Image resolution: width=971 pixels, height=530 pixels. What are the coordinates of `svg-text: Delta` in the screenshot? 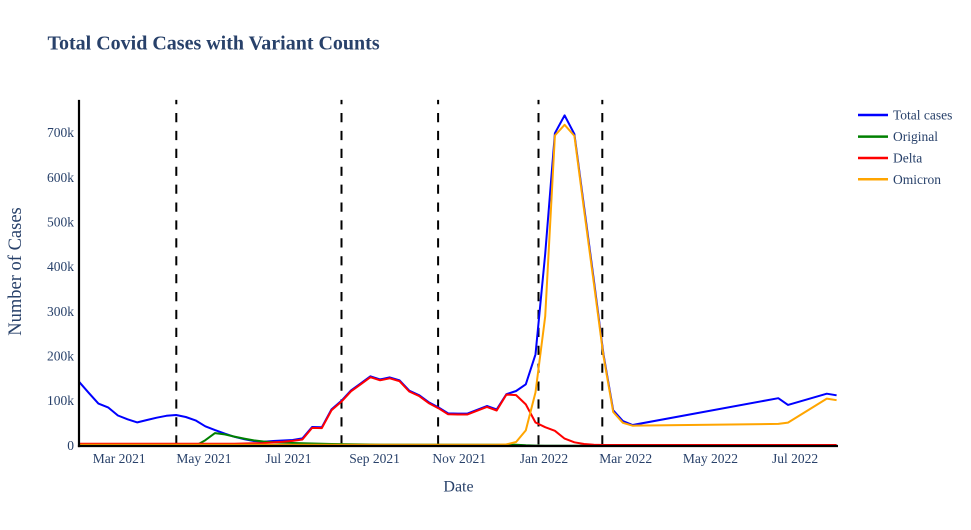 It's located at (907, 158).